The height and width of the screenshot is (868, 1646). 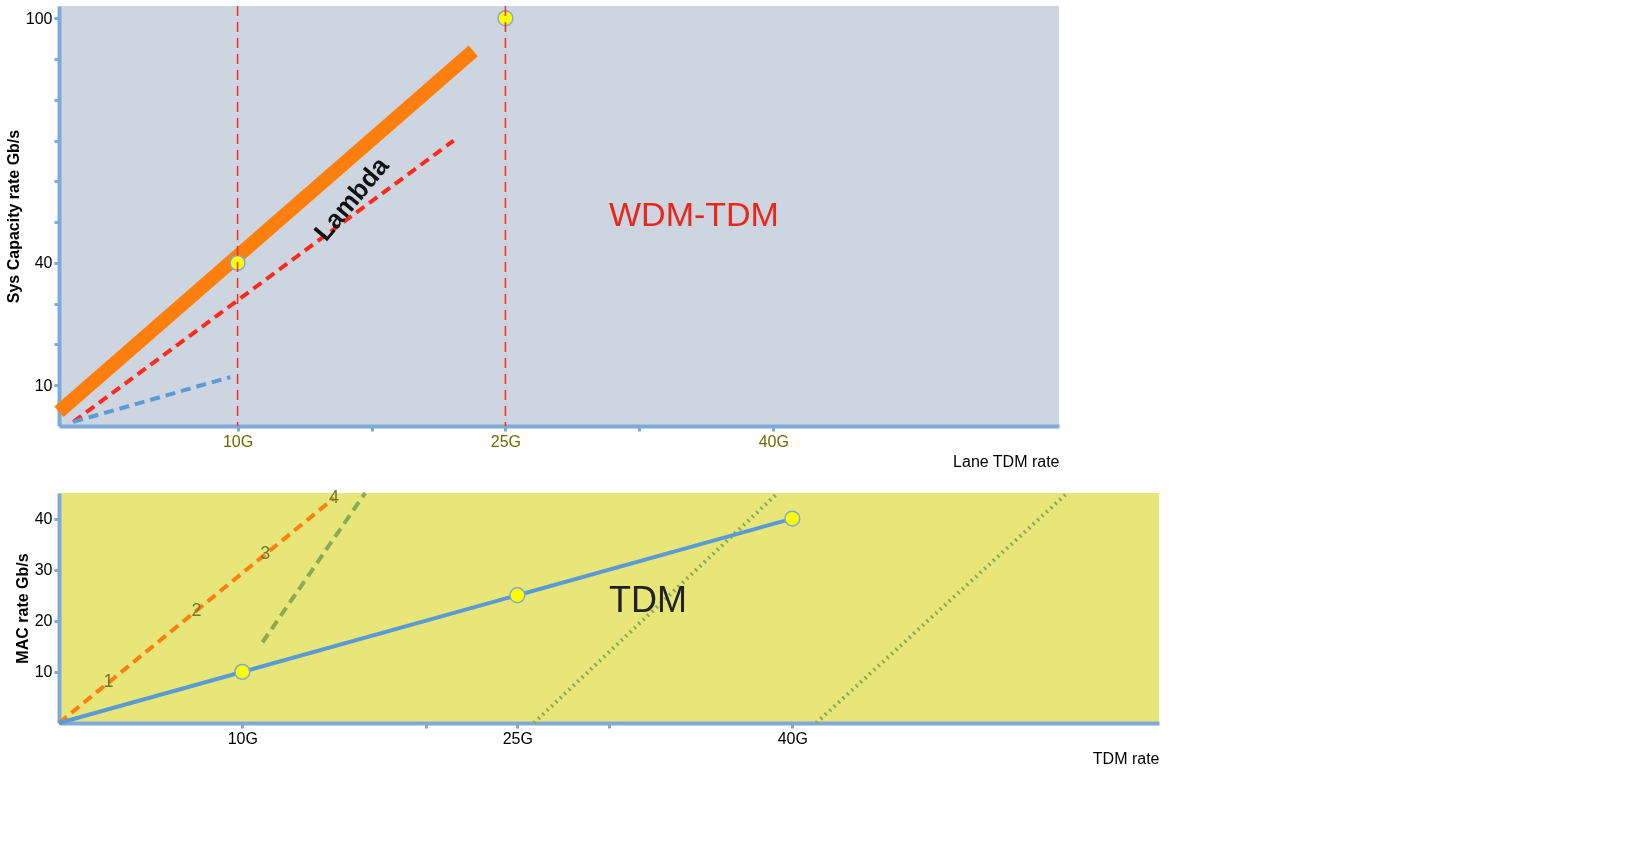 What do you see at coordinates (1126, 758) in the screenshot?
I see `x-axis-title: TDM rate` at bounding box center [1126, 758].